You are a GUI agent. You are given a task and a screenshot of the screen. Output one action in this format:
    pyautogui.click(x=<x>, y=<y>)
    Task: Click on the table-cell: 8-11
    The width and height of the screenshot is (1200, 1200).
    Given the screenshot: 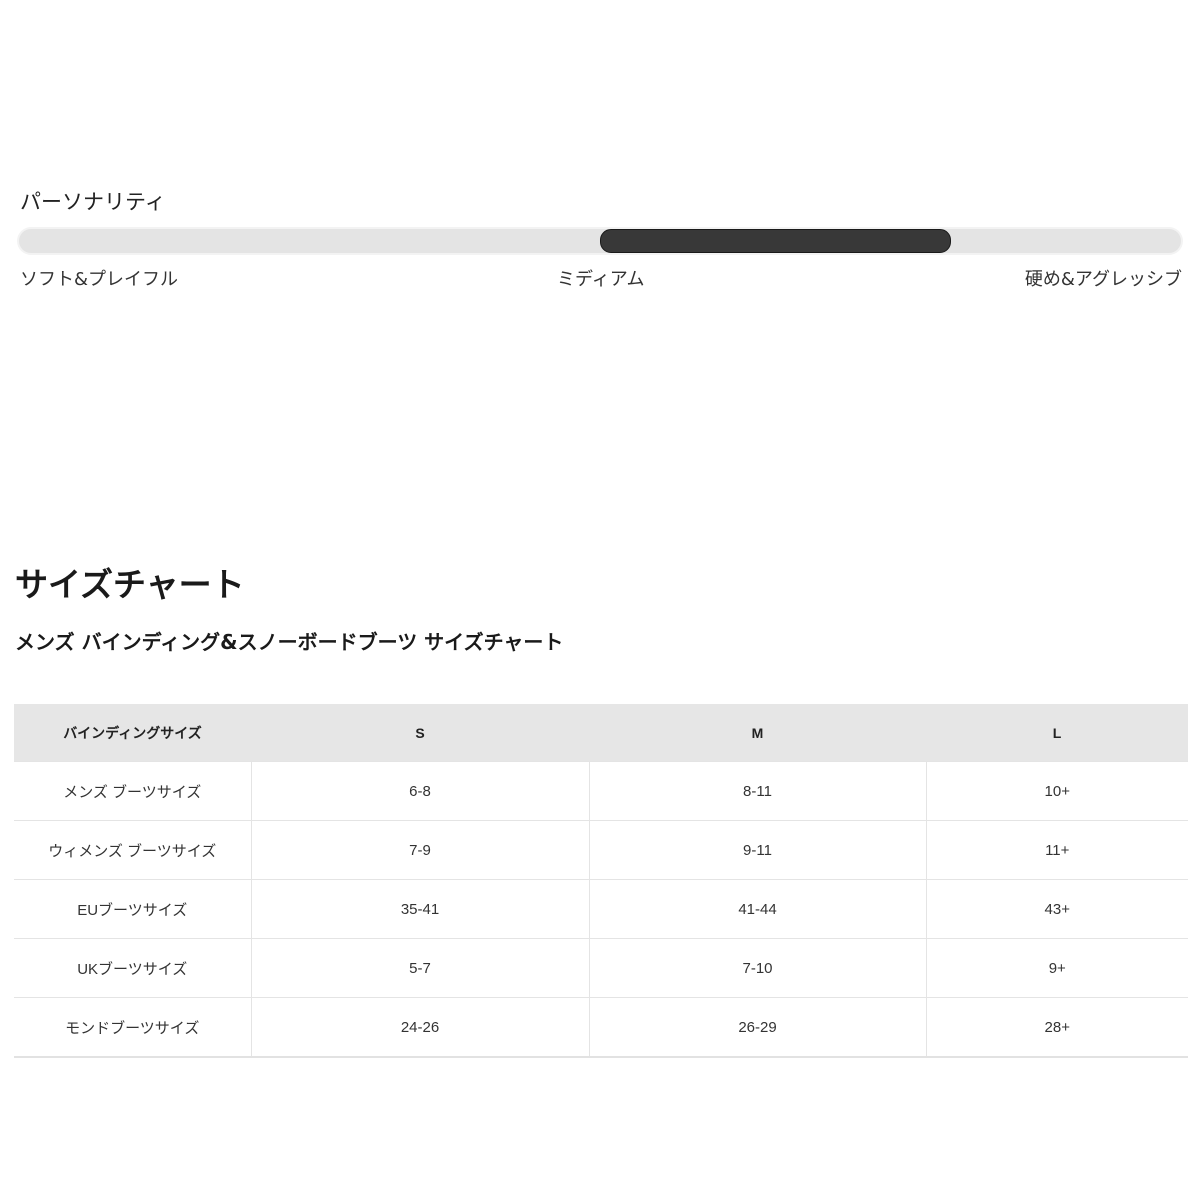 What is the action you would take?
    pyautogui.click(x=757, y=791)
    